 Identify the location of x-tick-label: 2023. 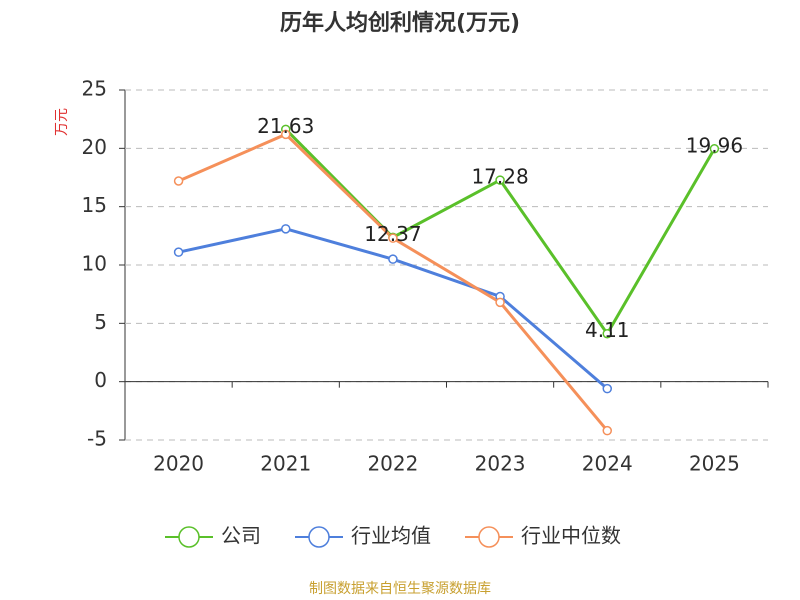
(500, 464).